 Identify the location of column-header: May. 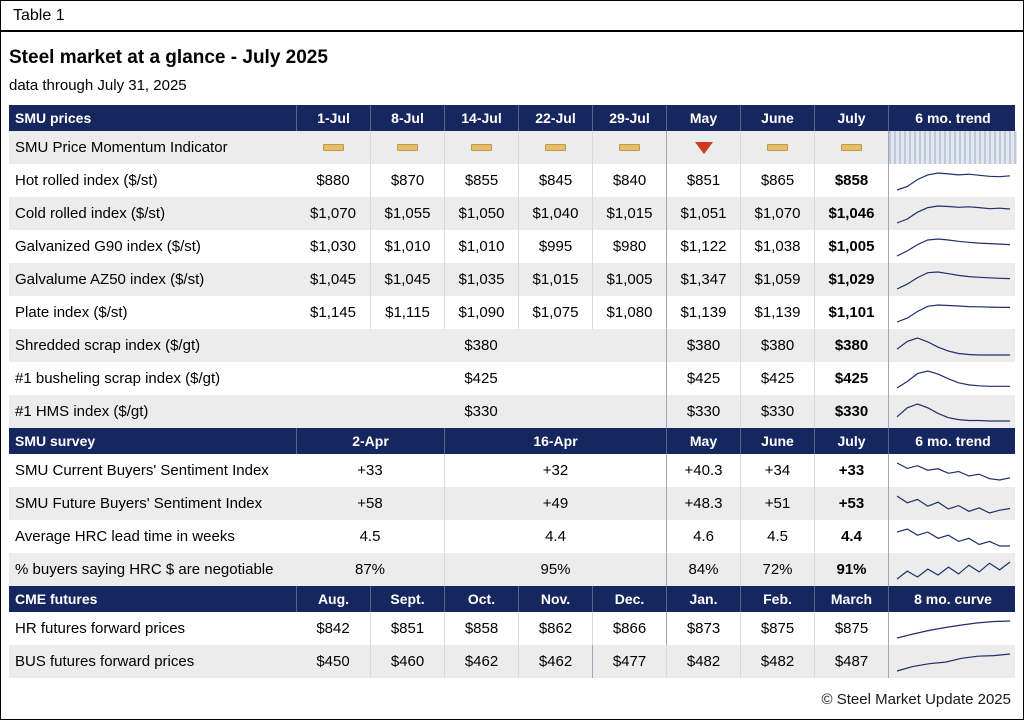
(703, 441).